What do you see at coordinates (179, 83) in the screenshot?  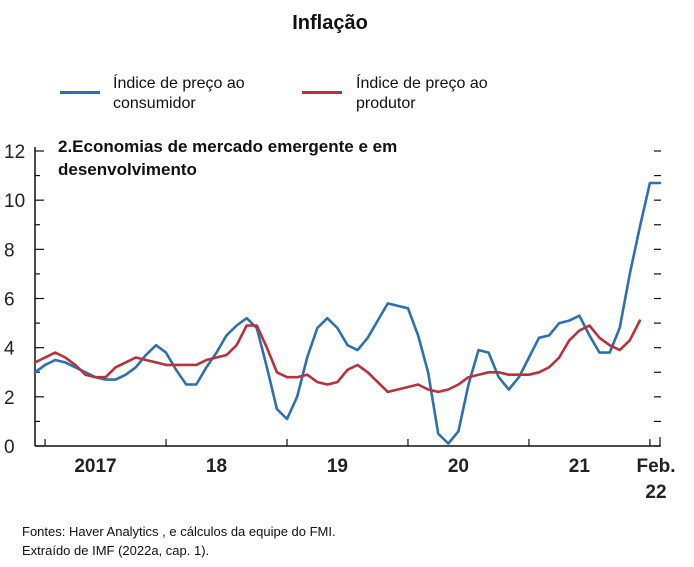 I see `legend-label-cpi-line1: Índice de preço ao` at bounding box center [179, 83].